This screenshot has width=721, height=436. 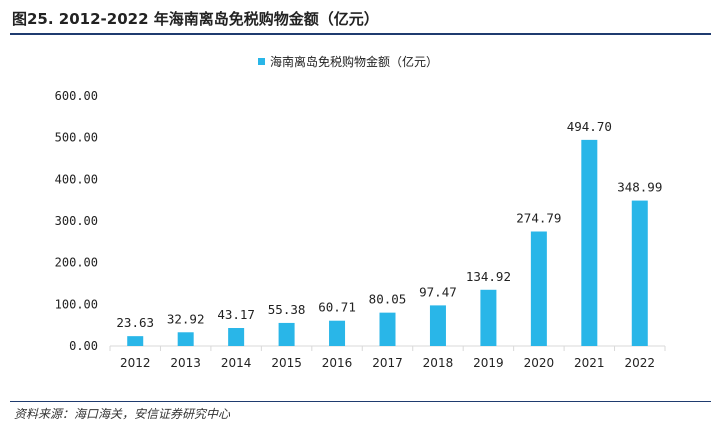 What do you see at coordinates (185, 363) in the screenshot?
I see `x-tick-label-2013: 2013` at bounding box center [185, 363].